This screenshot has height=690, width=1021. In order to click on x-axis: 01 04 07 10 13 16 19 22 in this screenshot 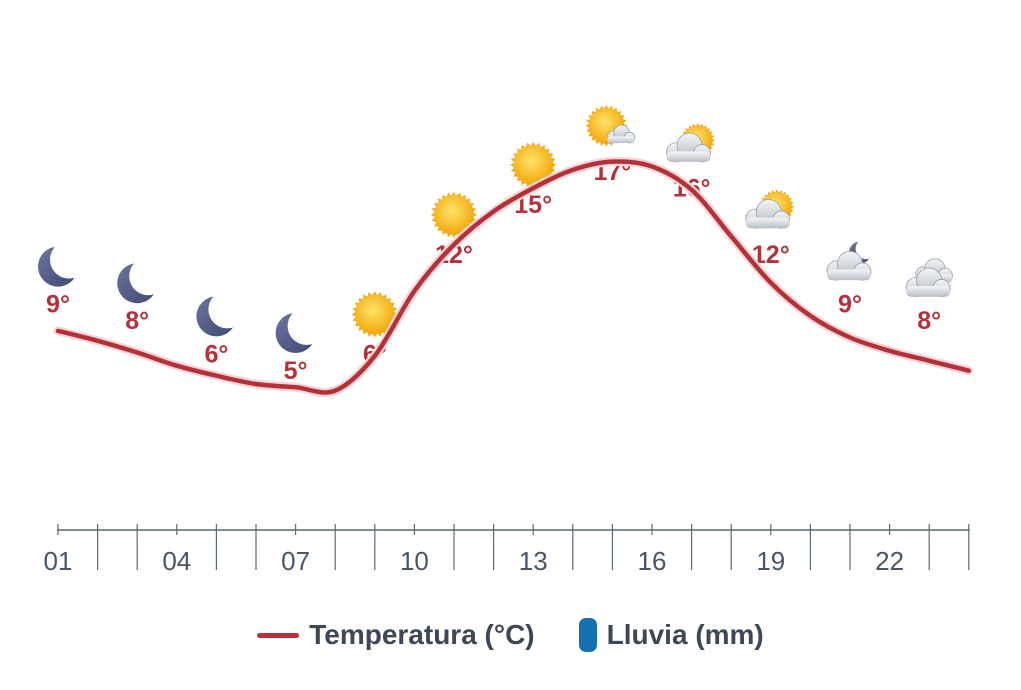, I will do `click(507, 550)`.